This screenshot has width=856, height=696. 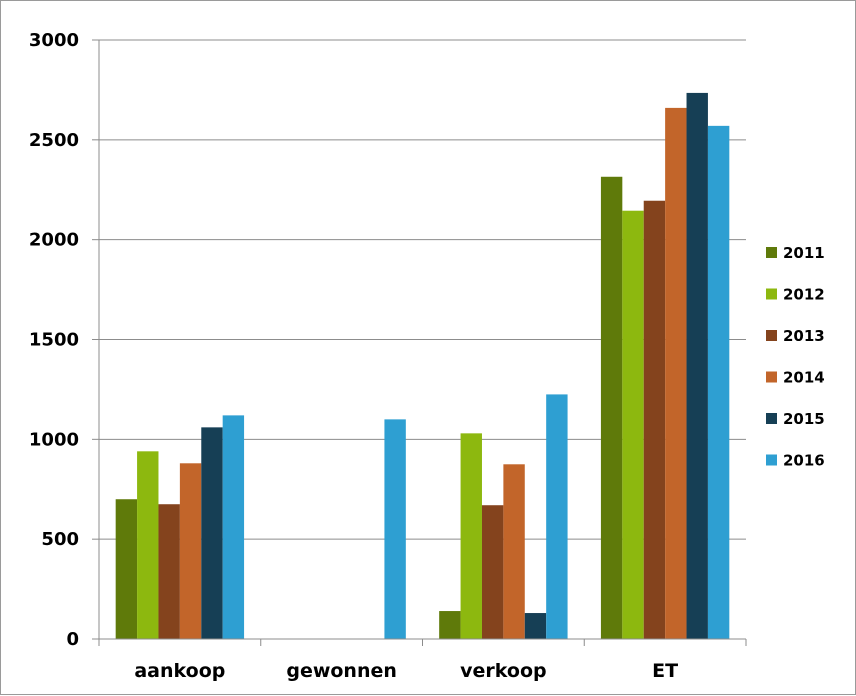 What do you see at coordinates (190, 551) in the screenshot?
I see `bar-2014-aankoop` at bounding box center [190, 551].